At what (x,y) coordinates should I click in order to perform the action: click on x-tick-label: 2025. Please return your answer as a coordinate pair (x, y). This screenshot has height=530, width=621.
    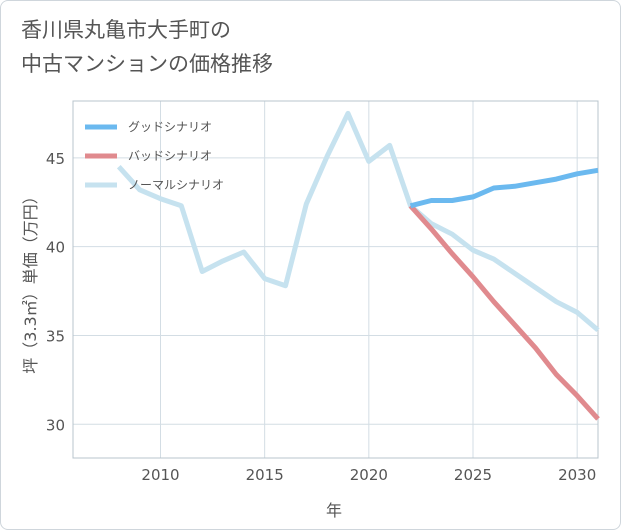
    Looking at the image, I should click on (473, 475).